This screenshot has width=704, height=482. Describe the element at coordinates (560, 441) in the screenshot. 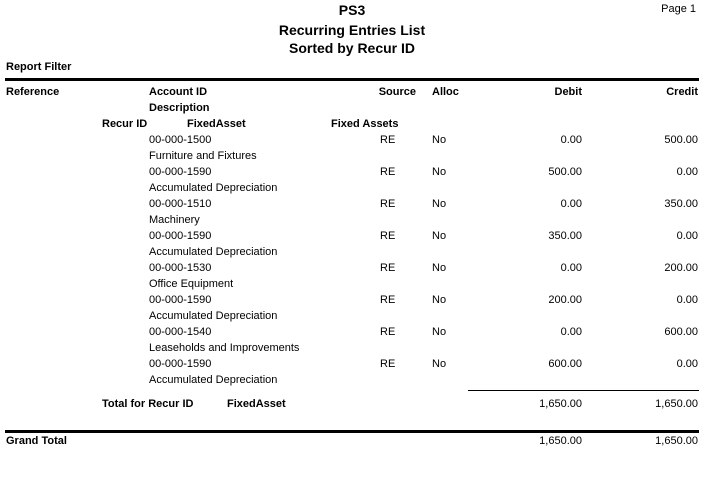

I see `grand-total-debit: 1,650.00` at that location.